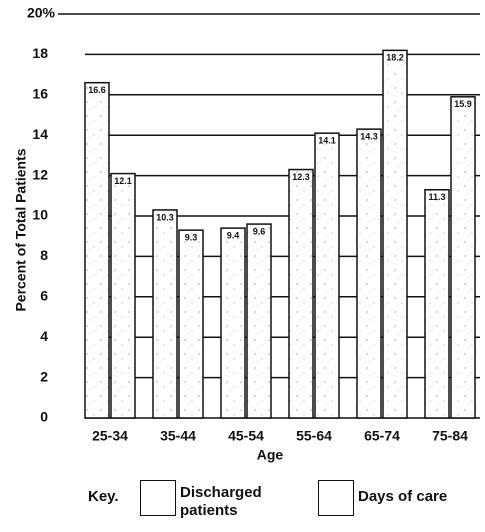 This screenshot has width=485, height=532. Describe the element at coordinates (395, 58) in the screenshot. I see `value-label: 18.2` at that location.